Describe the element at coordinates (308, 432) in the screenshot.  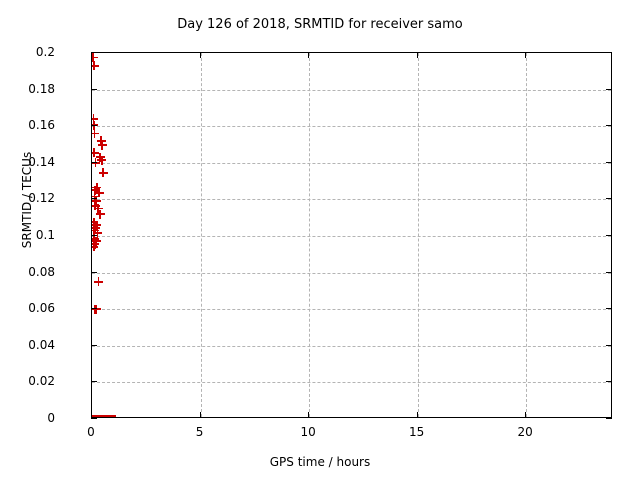
I see `x-axis-tick-label: 10` at that location.